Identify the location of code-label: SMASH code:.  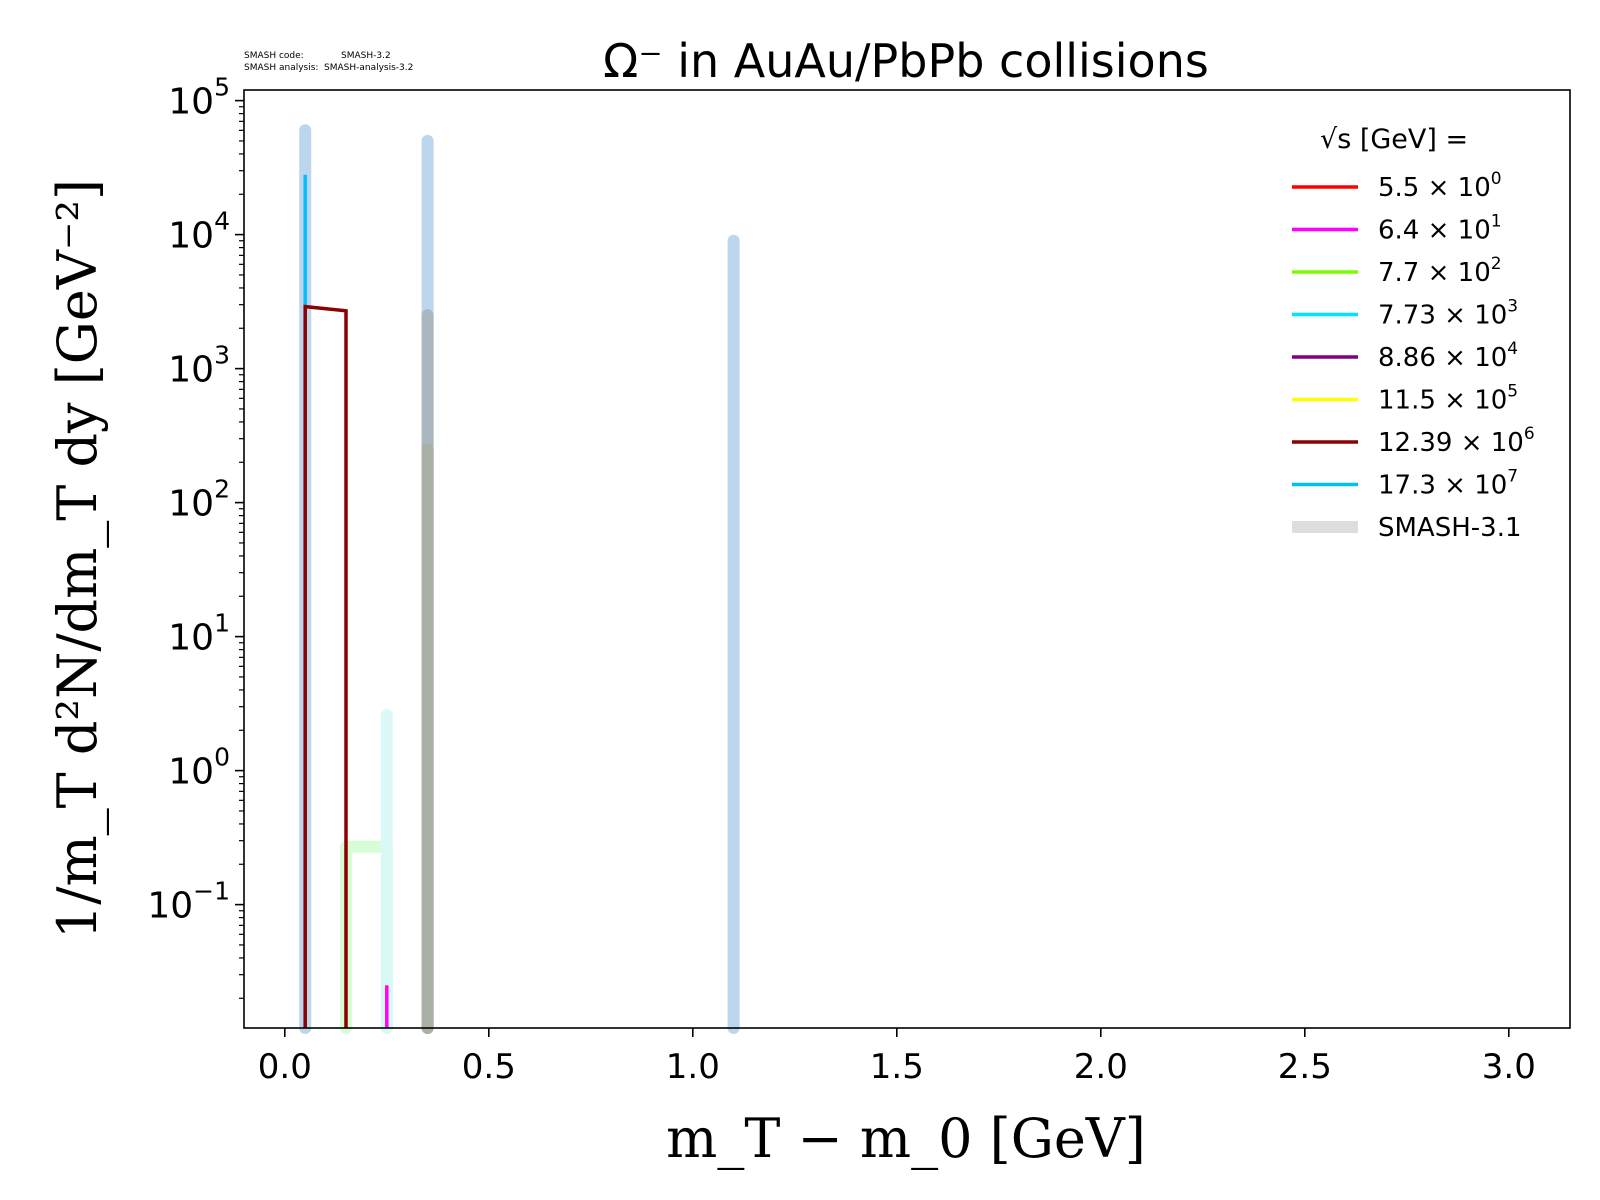
(274, 56).